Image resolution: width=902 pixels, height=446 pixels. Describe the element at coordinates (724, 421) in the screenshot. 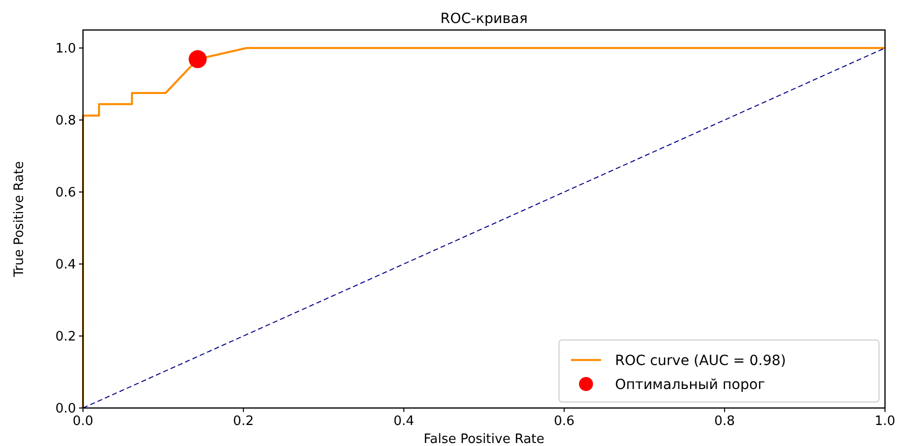

I see `x-tick-label: 0.8` at that location.